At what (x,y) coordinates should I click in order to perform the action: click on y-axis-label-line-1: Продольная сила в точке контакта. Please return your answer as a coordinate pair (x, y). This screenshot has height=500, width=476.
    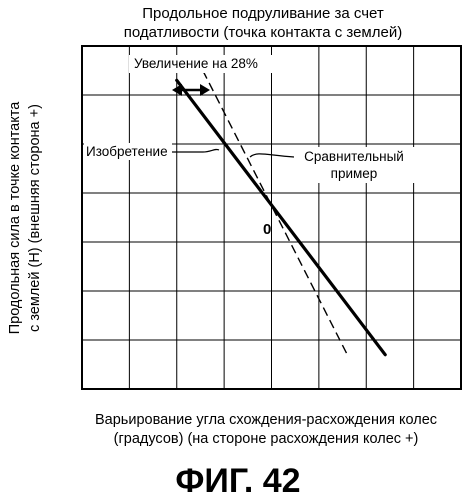
    Looking at the image, I should click on (15, 218).